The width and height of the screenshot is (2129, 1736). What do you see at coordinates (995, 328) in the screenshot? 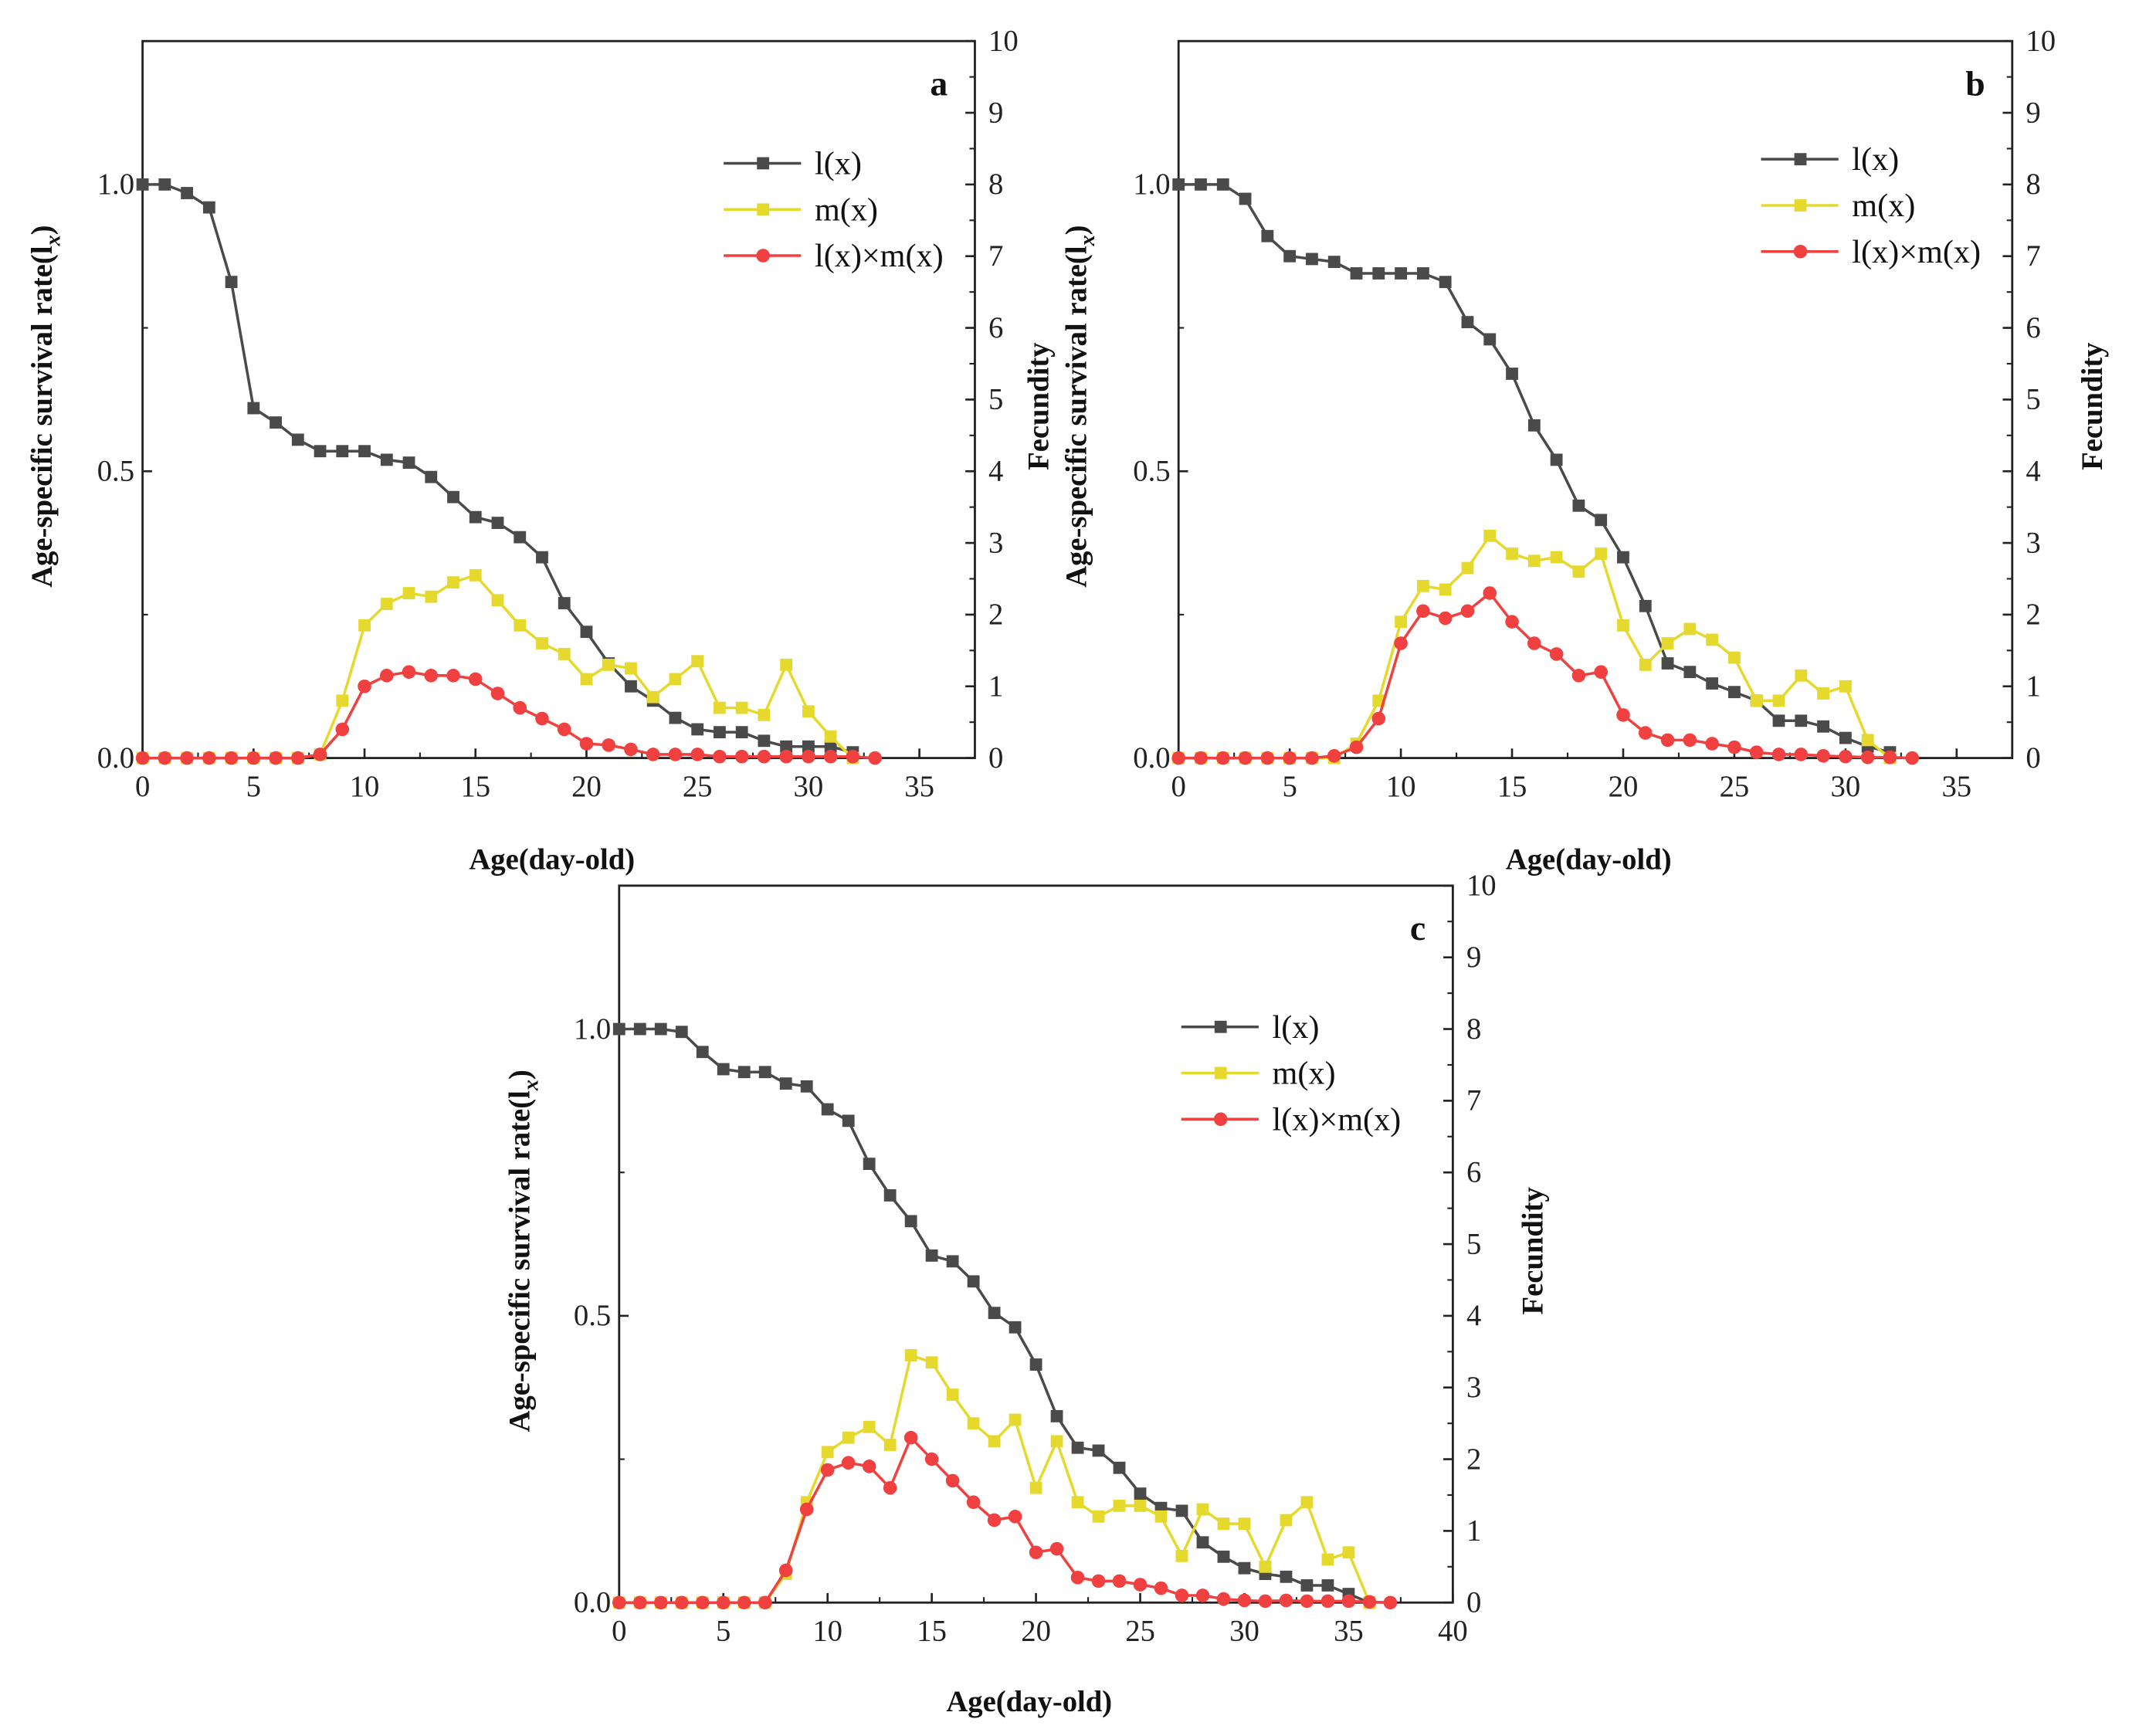
I see `y-right-tick-label: 6` at bounding box center [995, 328].